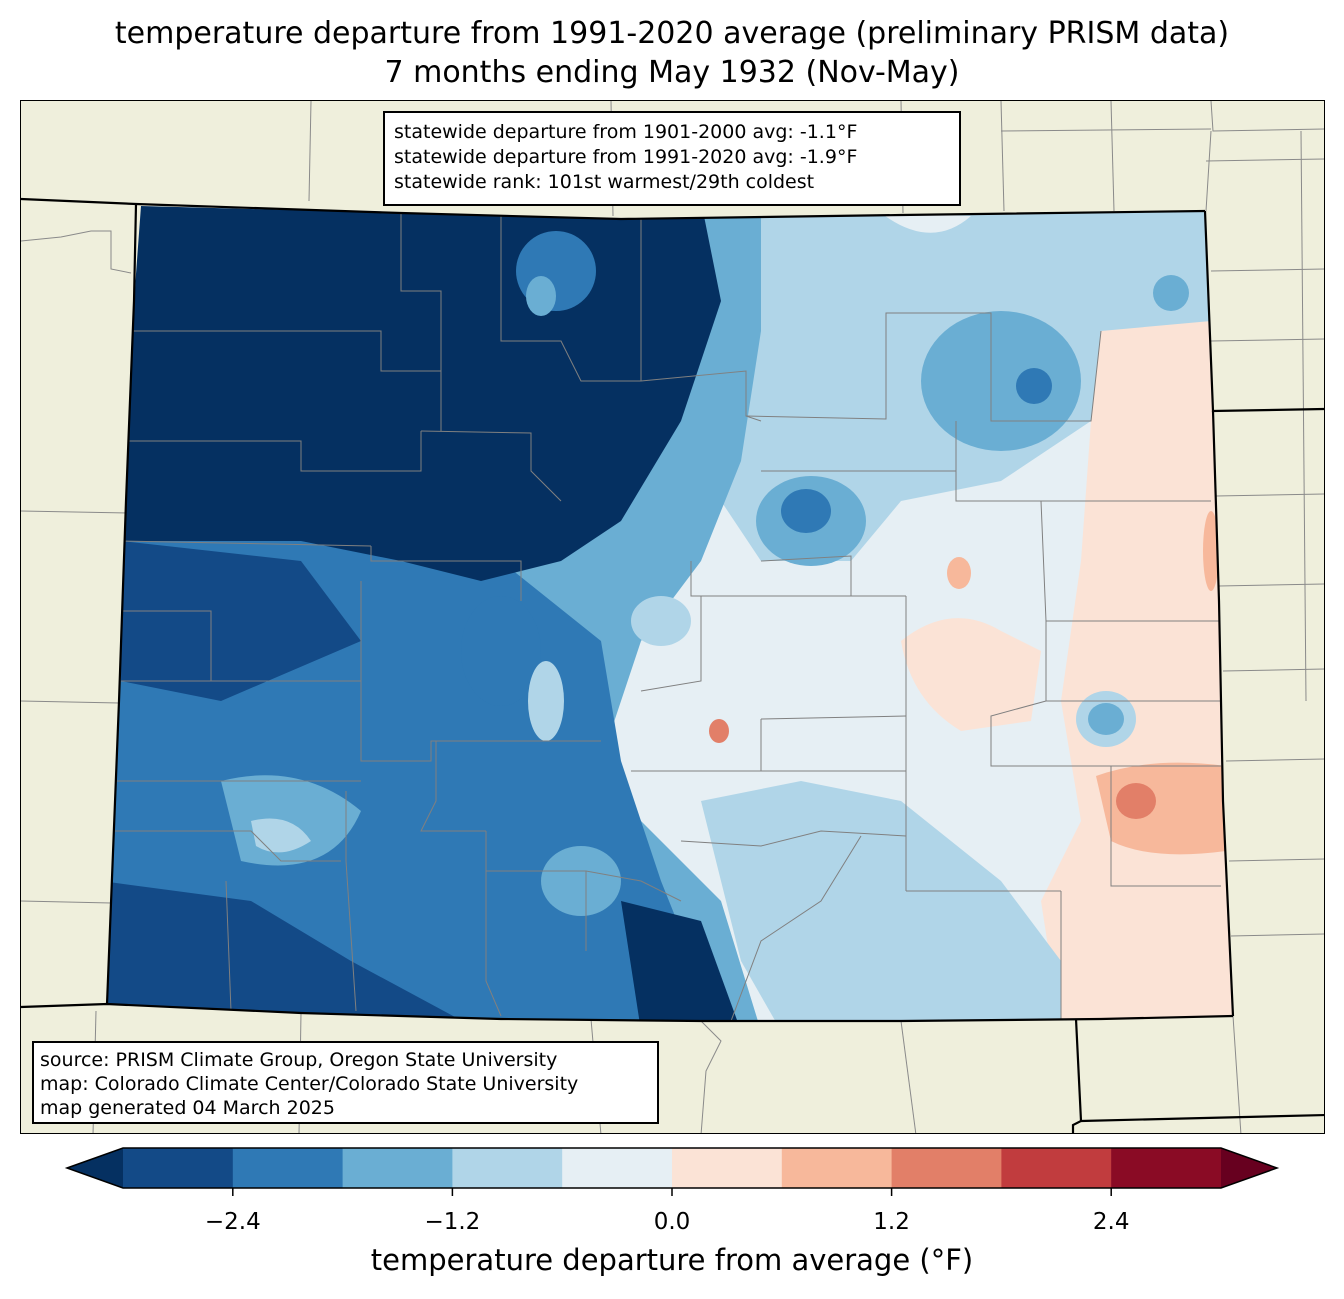  Describe the element at coordinates (232, 1222) in the screenshot. I see `colorbar-tick-label: −2.4` at that location.